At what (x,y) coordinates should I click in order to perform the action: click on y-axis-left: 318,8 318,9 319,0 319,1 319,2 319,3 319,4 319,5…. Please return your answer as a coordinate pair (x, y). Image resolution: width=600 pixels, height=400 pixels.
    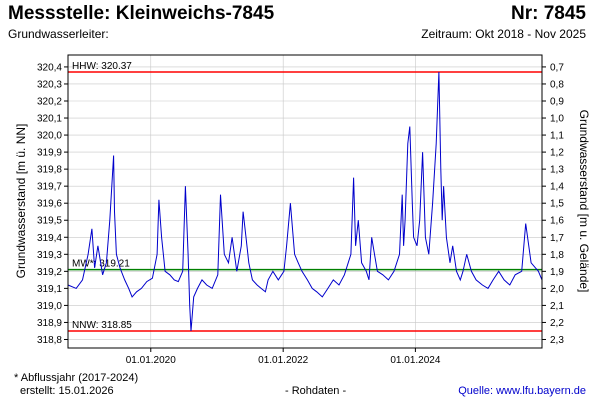
    Looking at the image, I should click on (52, 204).